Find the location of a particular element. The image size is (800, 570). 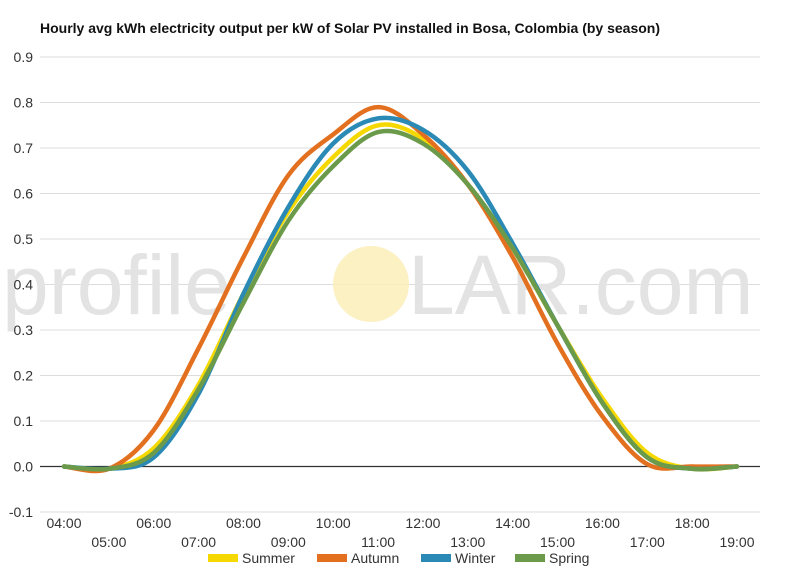

x-tick-label: 11:00 is located at coordinates (378, 542).